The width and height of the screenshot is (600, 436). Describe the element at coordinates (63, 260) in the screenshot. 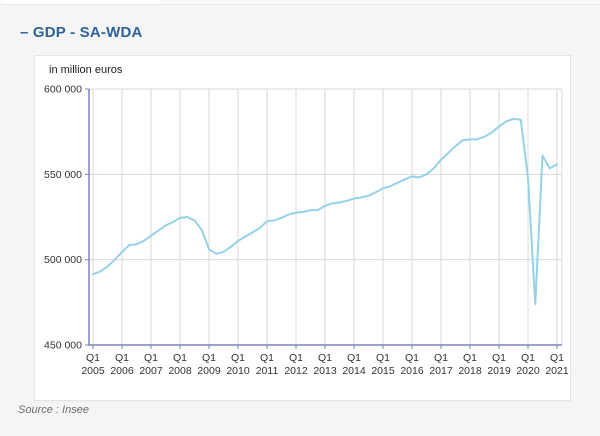

I see `y-axis-label: 500 000` at that location.